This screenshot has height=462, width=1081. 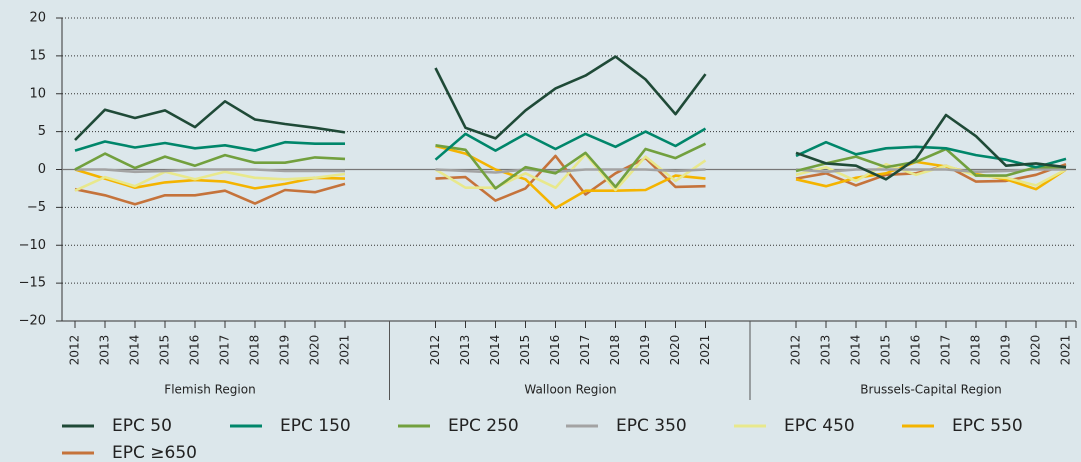 What do you see at coordinates (154, 452) in the screenshot?
I see `legend-label: EPC ≥650` at bounding box center [154, 452].